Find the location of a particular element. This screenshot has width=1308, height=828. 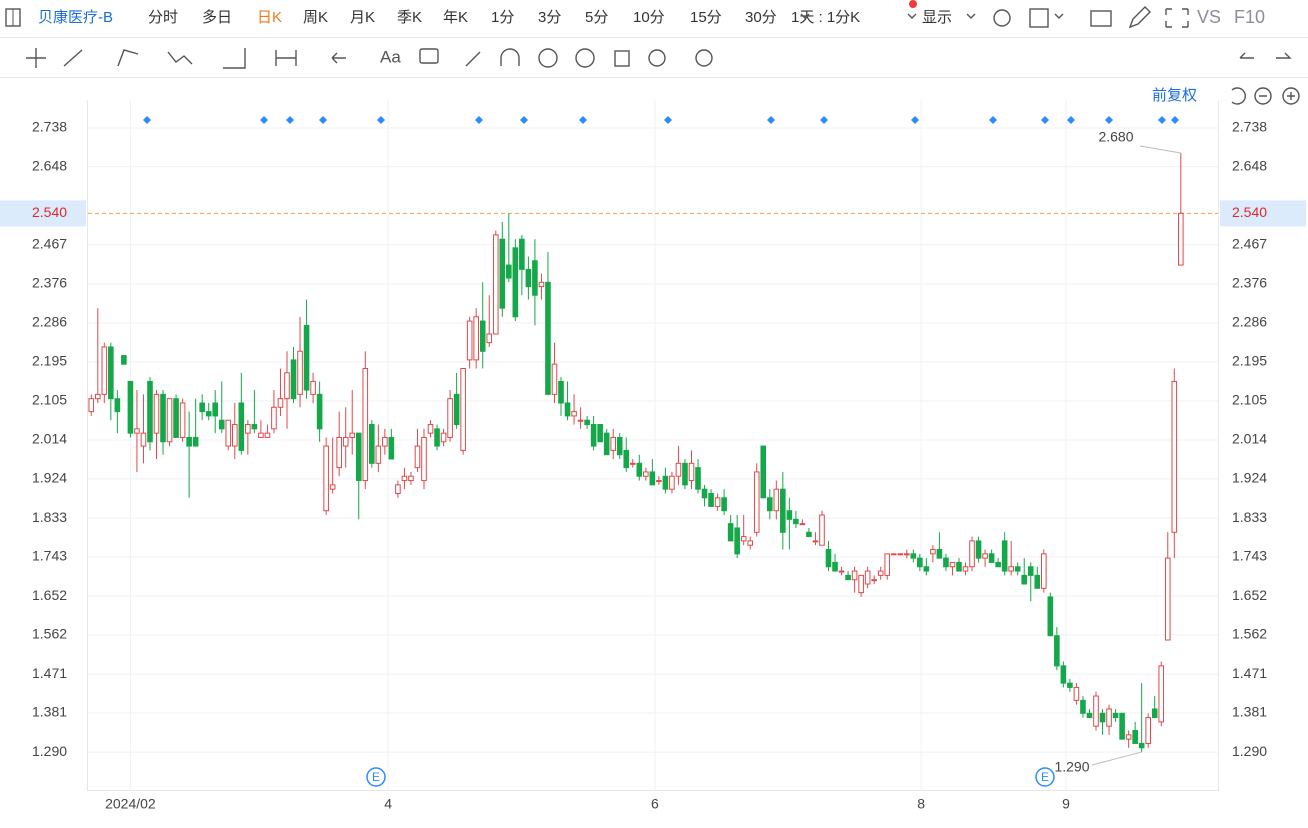

adjust-mode: 前复权 is located at coordinates (1174, 95).